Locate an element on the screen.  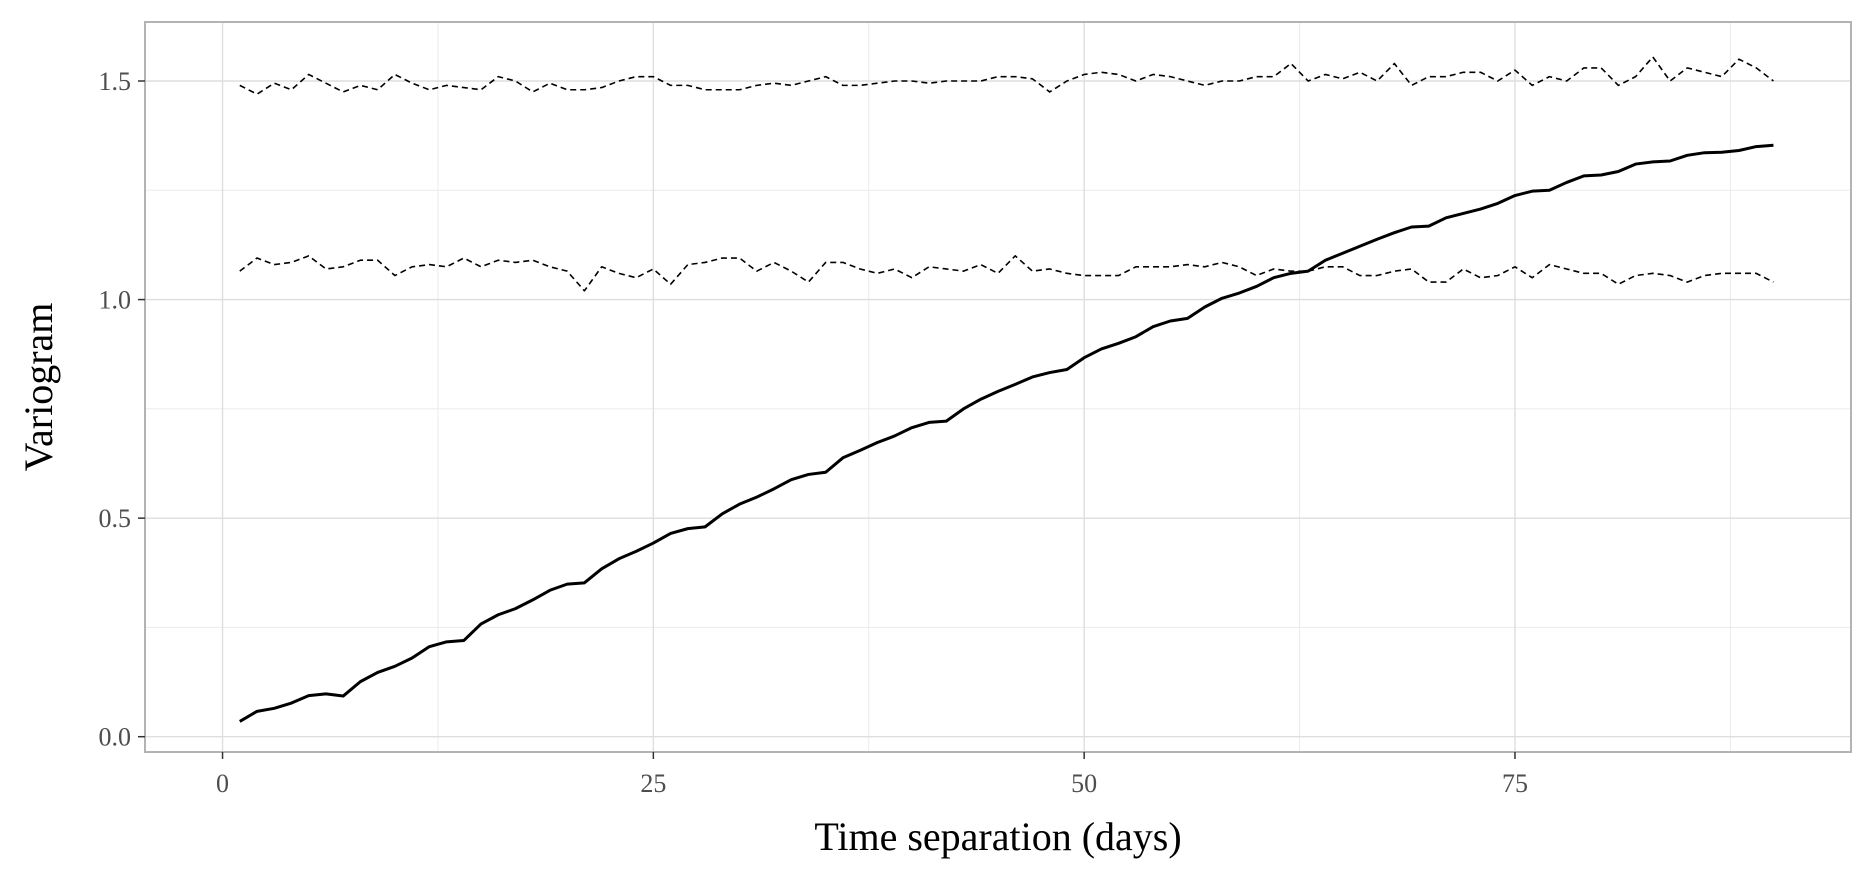
x-tick-label: 0 is located at coordinates (222, 783).